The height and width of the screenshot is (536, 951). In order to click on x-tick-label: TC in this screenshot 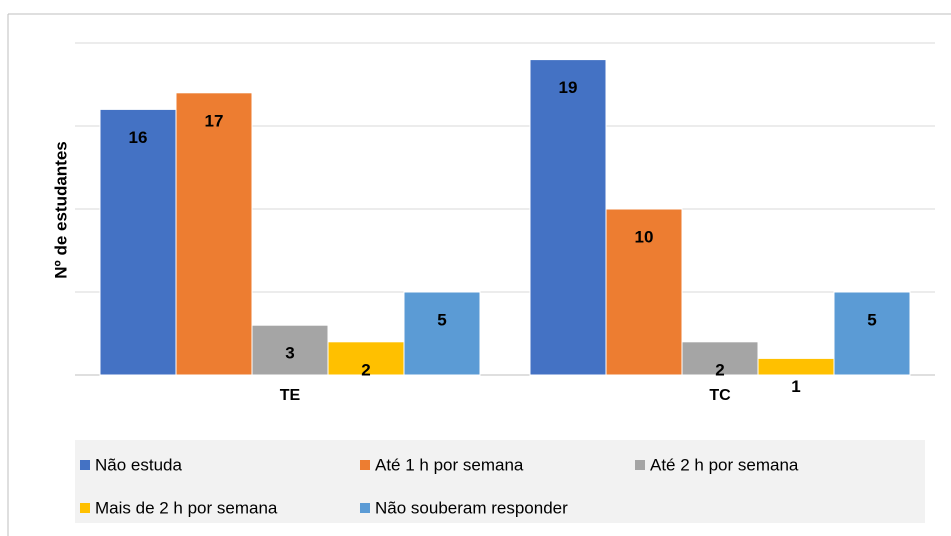, I will do `click(720, 395)`.